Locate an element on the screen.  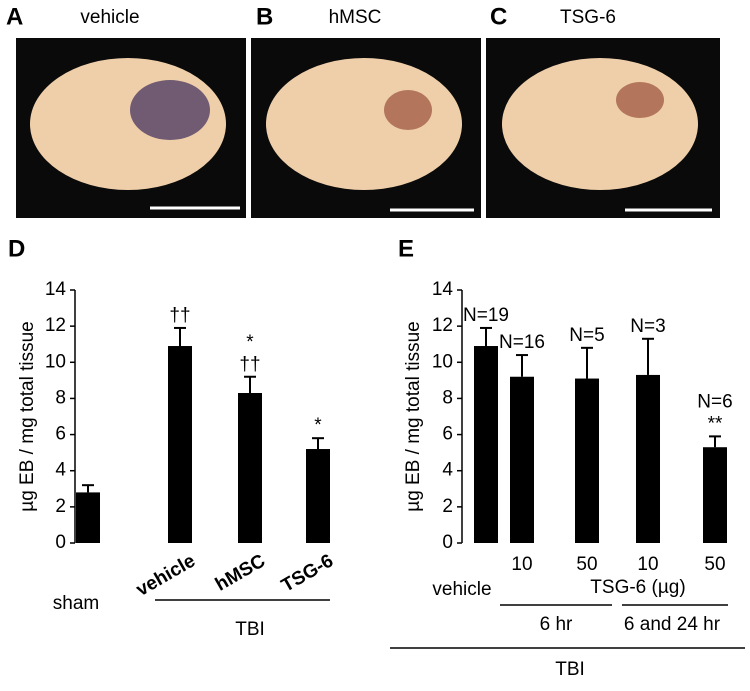
panel-title: hMSC is located at coordinates (355, 17).